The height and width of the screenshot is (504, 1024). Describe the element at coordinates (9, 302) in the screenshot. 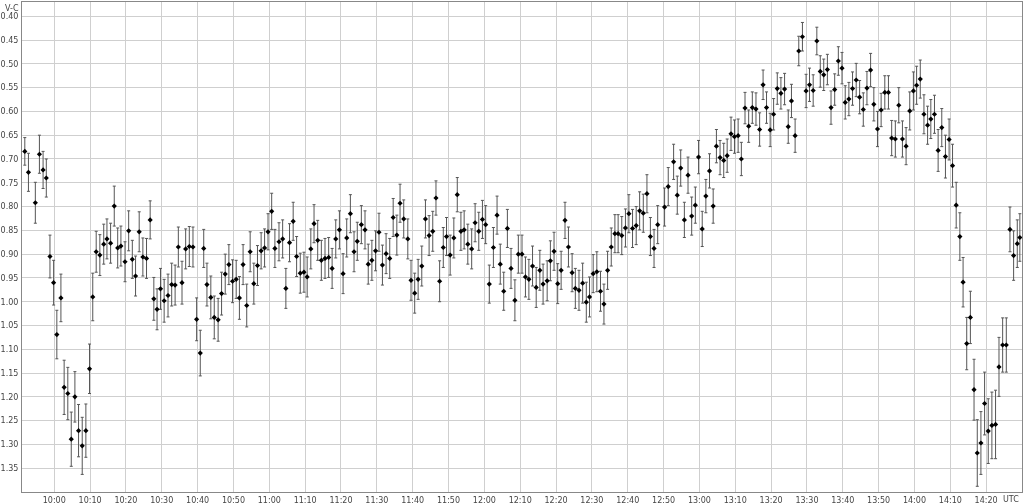

I see `y-tick-label: 1.00` at that location.